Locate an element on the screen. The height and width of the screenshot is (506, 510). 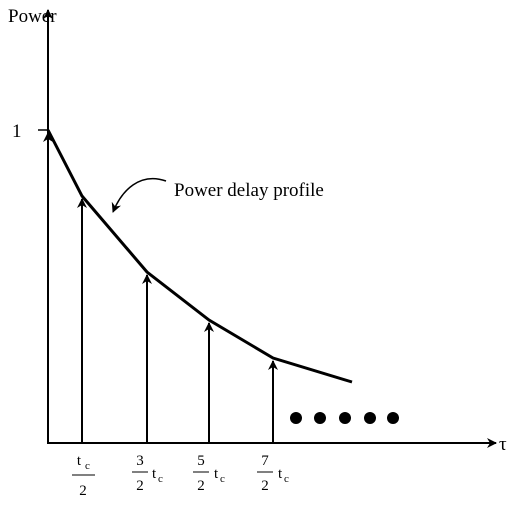
x-label: 3 2 t c is located at coordinates (147, 473).